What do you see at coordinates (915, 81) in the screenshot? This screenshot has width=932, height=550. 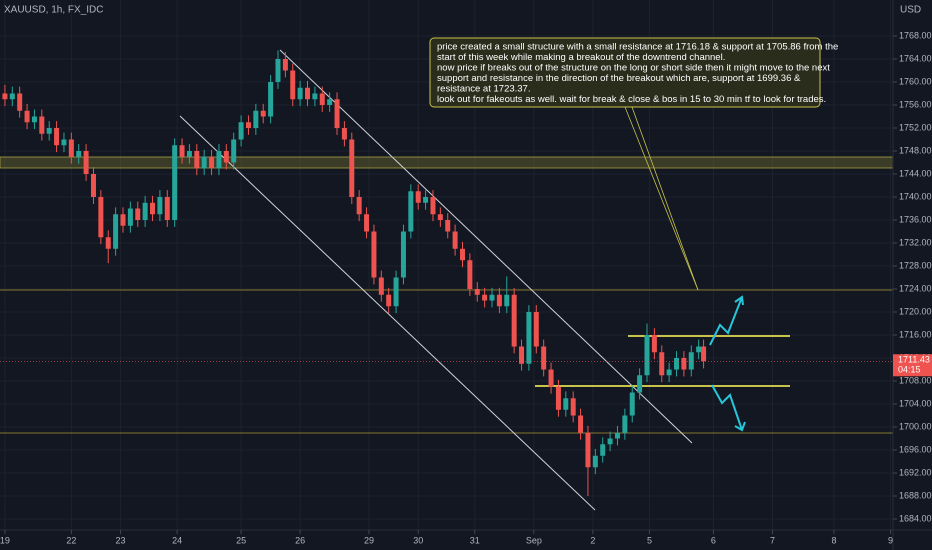 I see `y-tick-label: 1760.00` at bounding box center [915, 81].